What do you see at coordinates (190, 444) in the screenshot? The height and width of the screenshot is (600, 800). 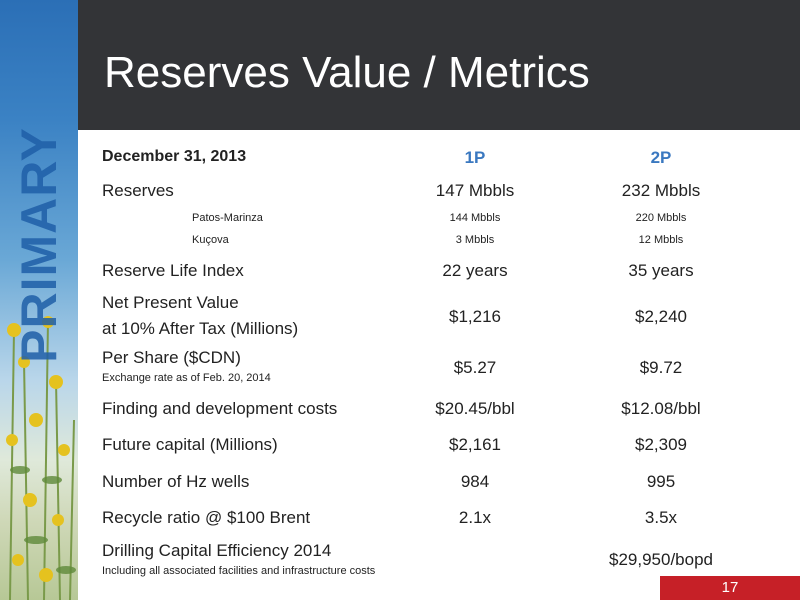 I see `row-label: Future capital (Millions)` at bounding box center [190, 444].